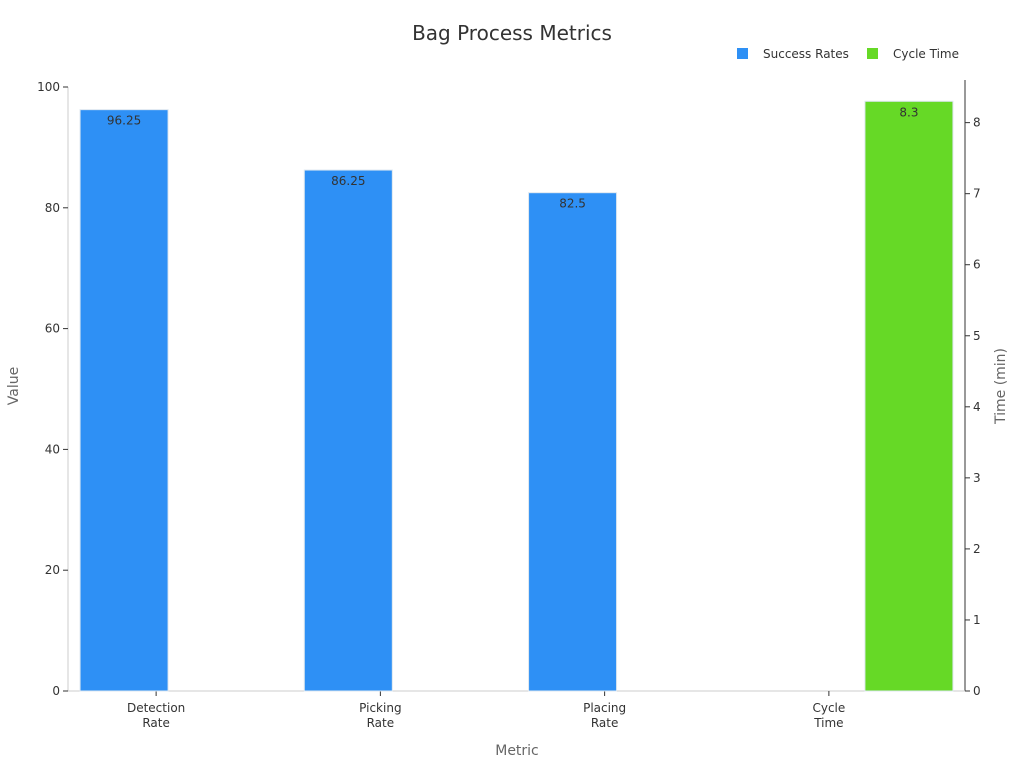 The height and width of the screenshot is (768, 1024). Describe the element at coordinates (1001, 386) in the screenshot. I see `y2-axis-title: Time (min)` at that location.